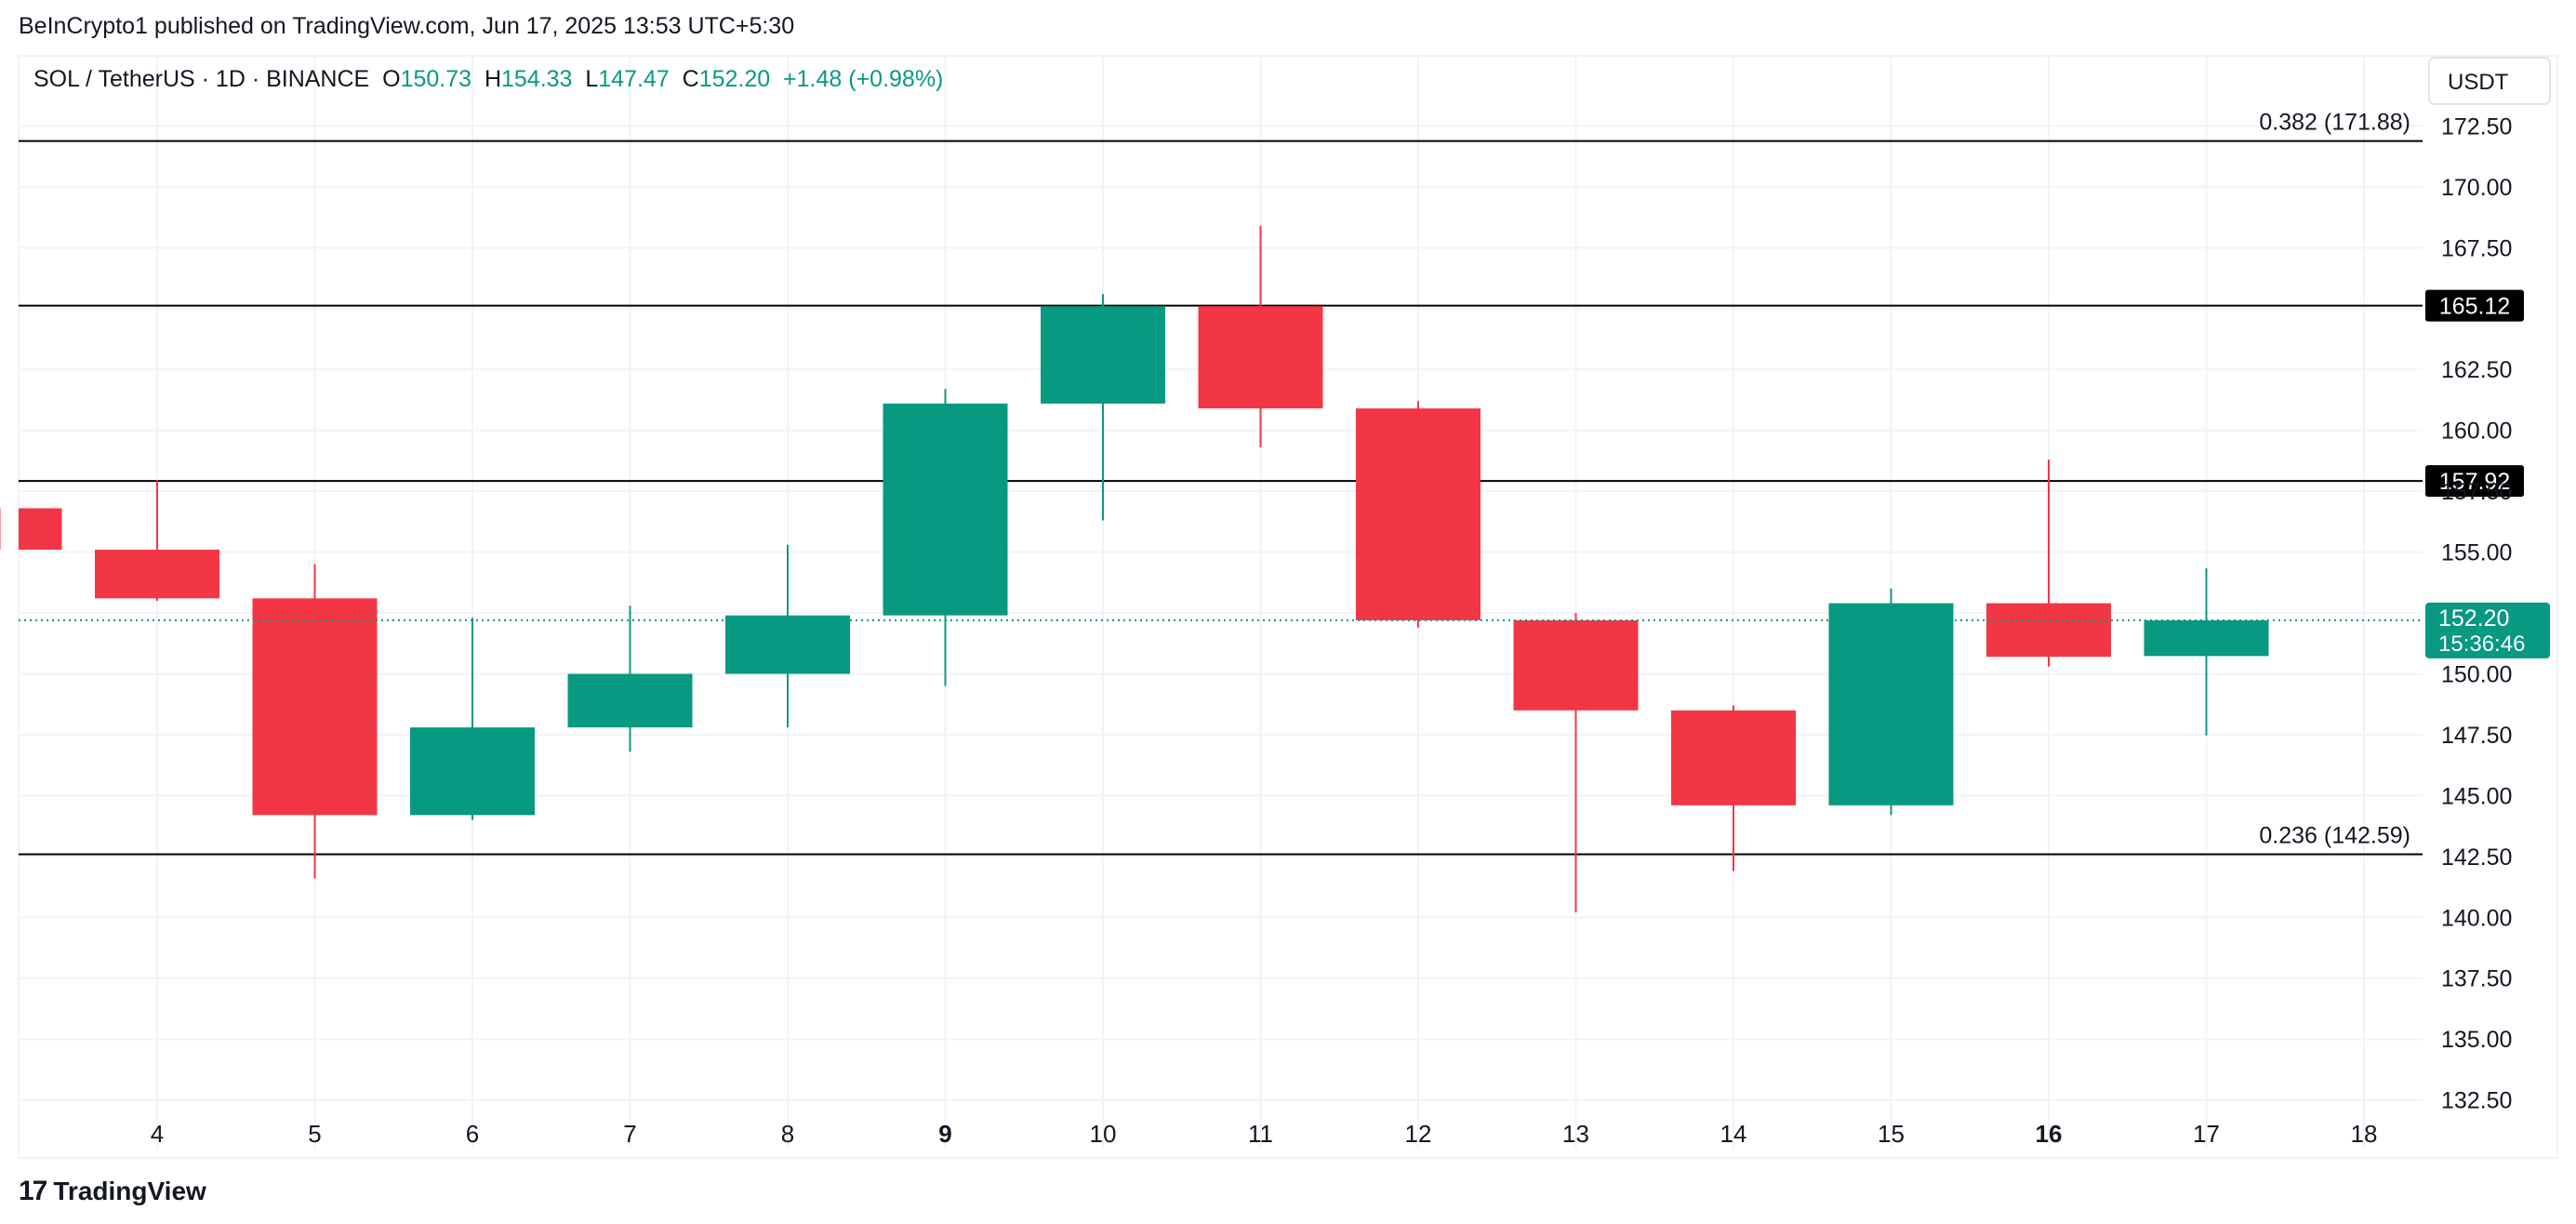  What do you see at coordinates (2476, 248) in the screenshot?
I see `y-tick-label: 167.50` at bounding box center [2476, 248].